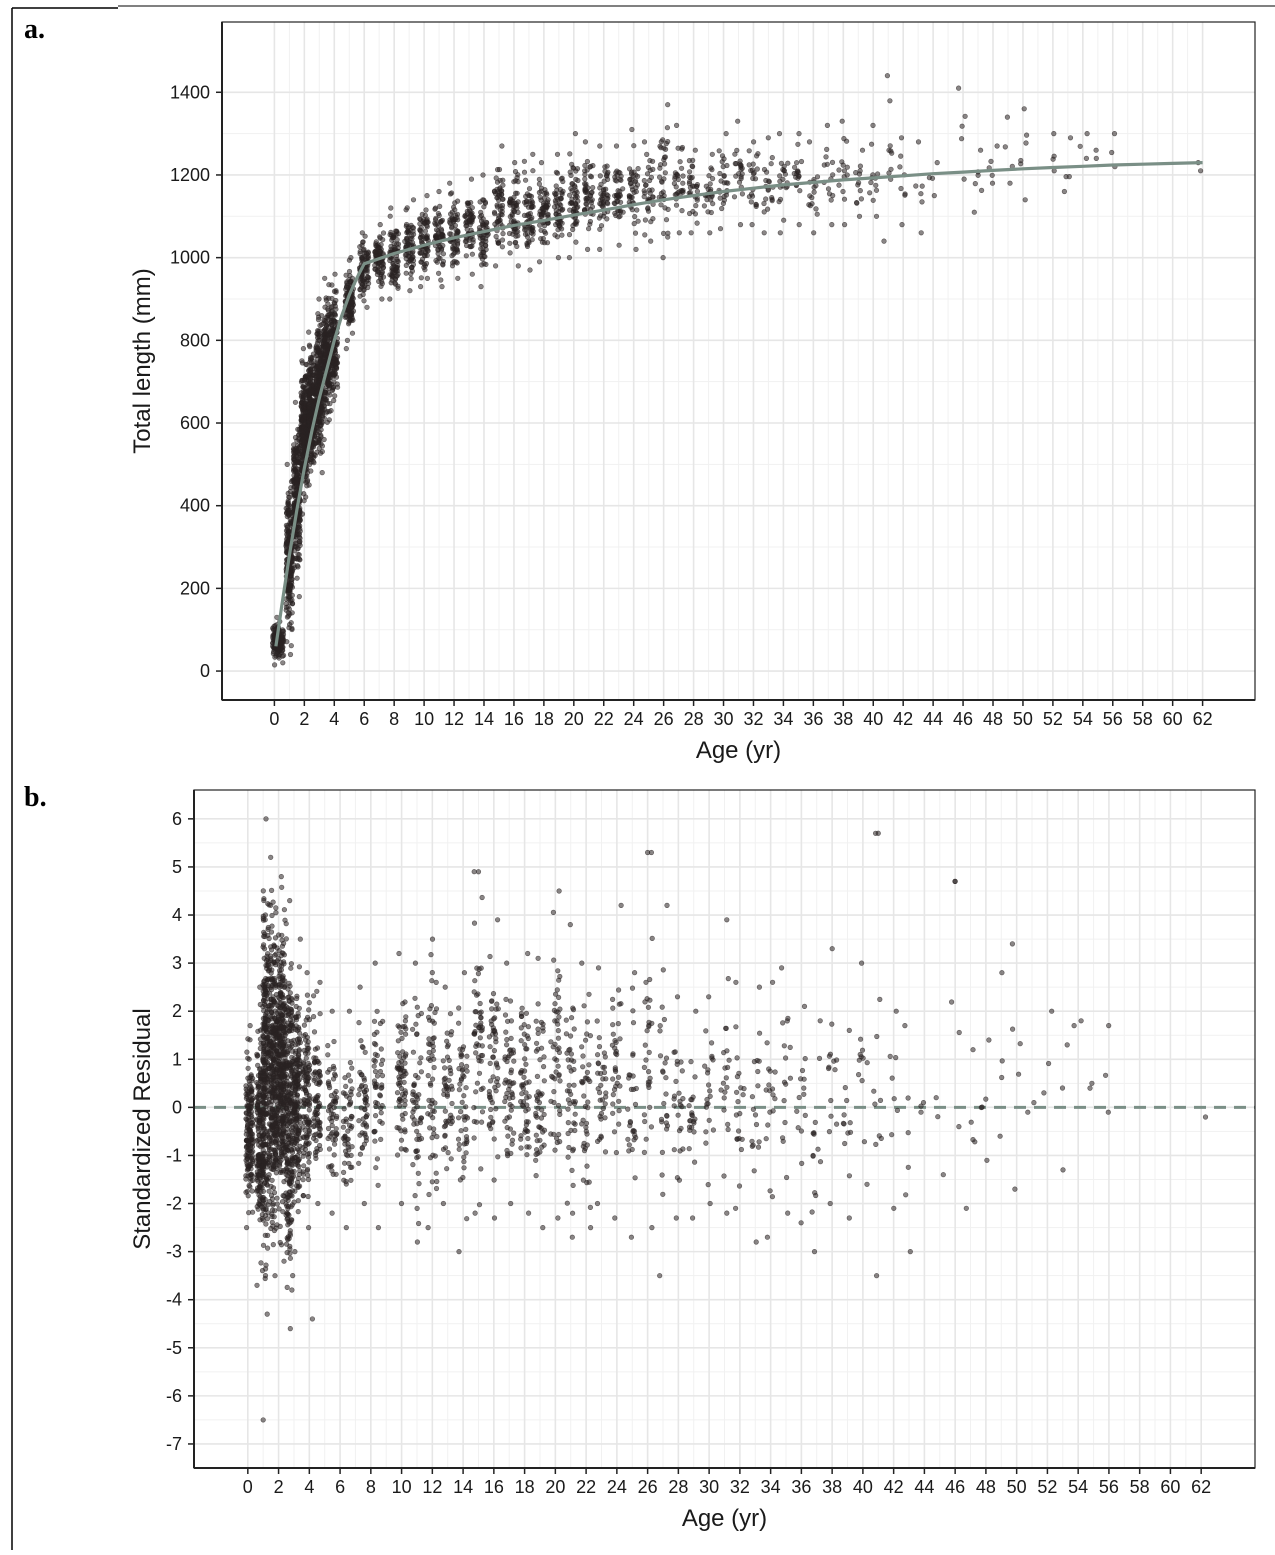 This screenshot has height=1555, width=1275. I want to click on x-tick-label: 6, so click(364, 719).